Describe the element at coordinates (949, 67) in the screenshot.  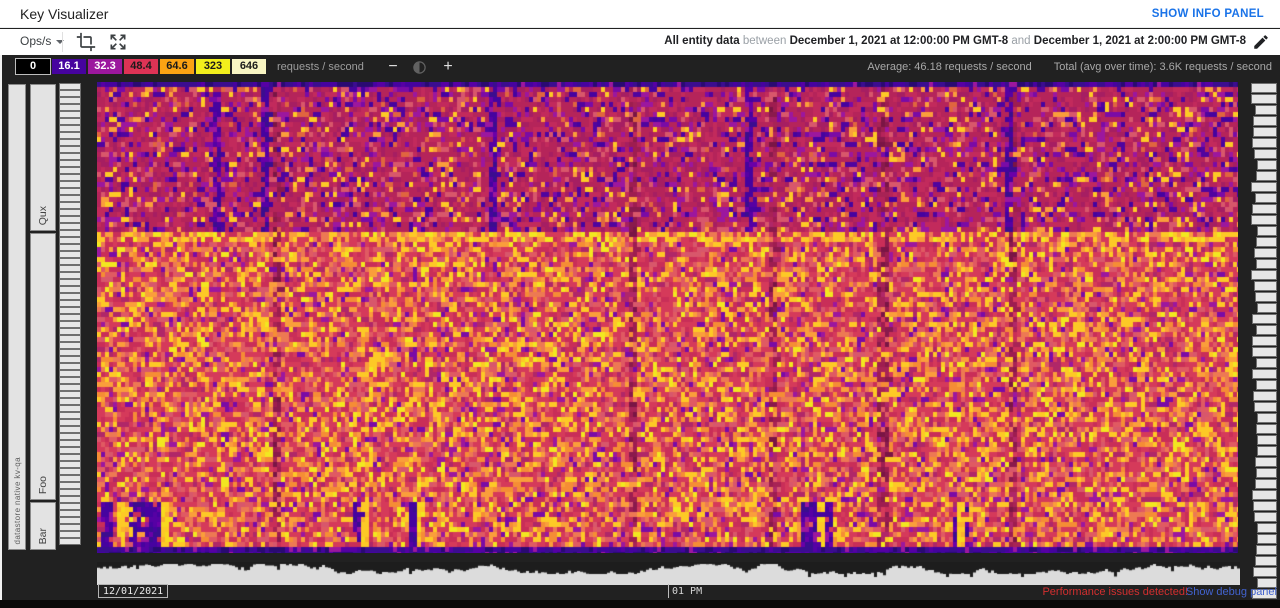
I see `average-value: Average: 46.18 requests / second` at that location.